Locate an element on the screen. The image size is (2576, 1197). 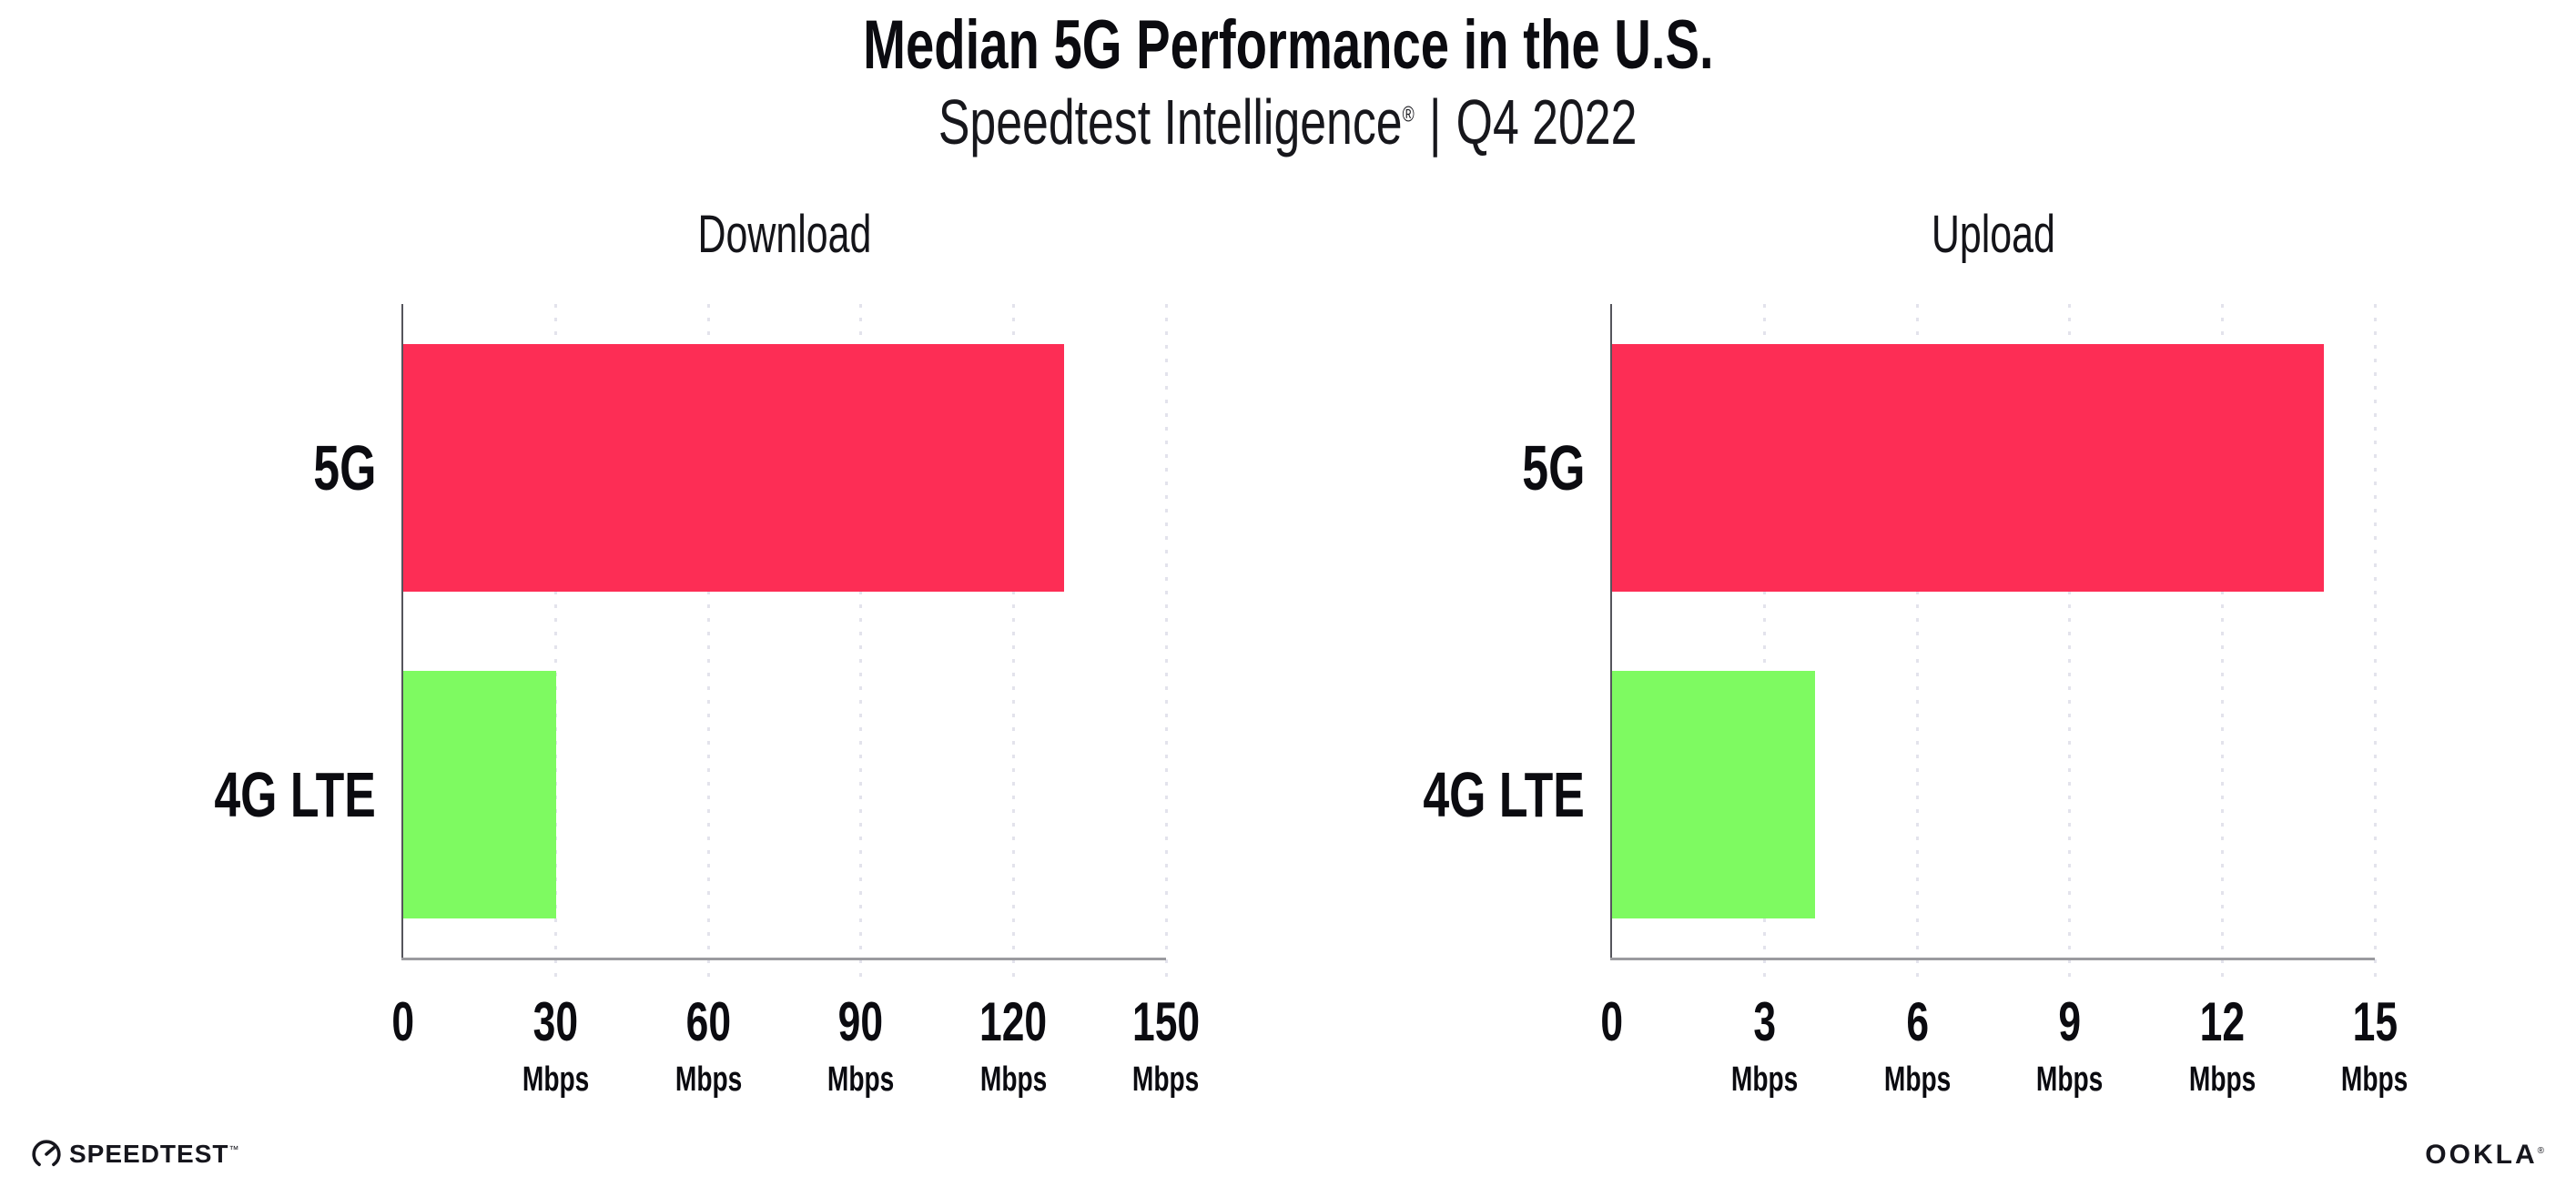
tick-label-60: 60 is located at coordinates (708, 1021).